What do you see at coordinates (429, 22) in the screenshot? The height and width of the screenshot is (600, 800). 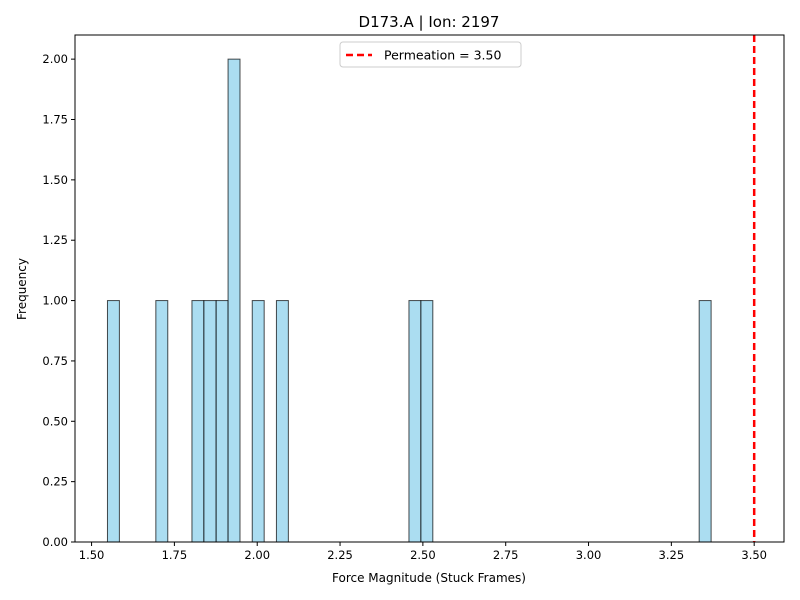 I see `chart-title: D173.A | Ion: 2197` at bounding box center [429, 22].